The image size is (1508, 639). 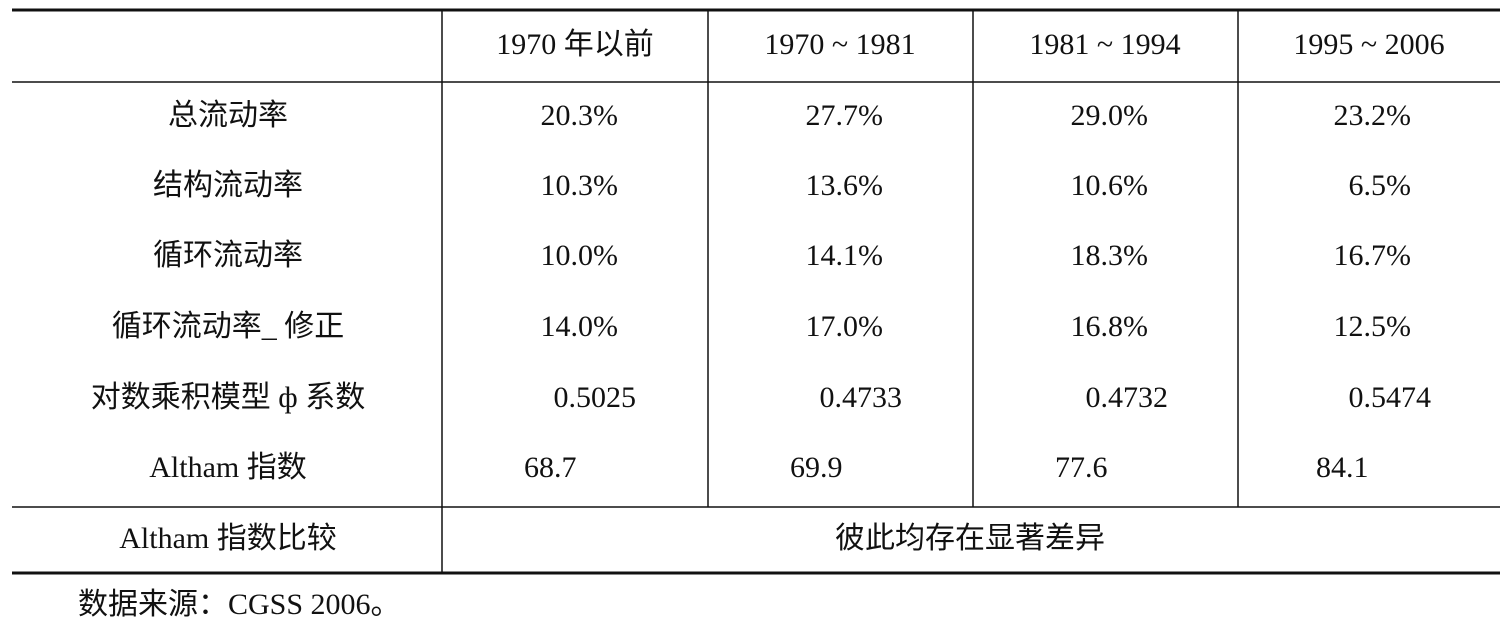 I want to click on cell-value: 69.9, so click(x=816, y=467).